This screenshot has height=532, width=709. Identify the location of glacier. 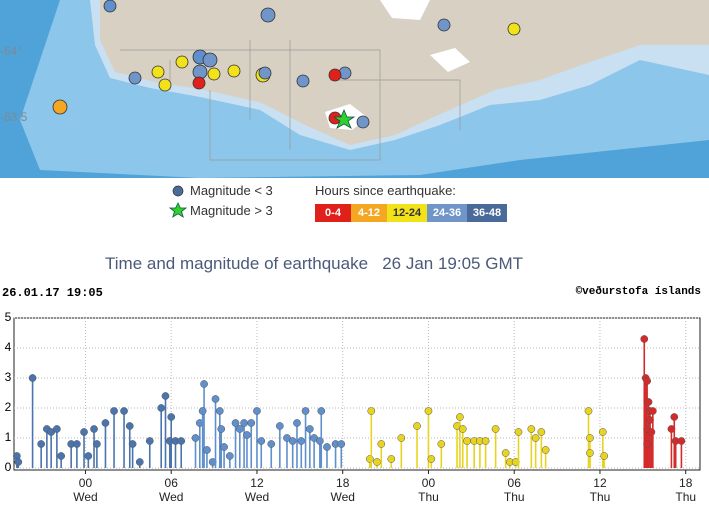
(405, 10).